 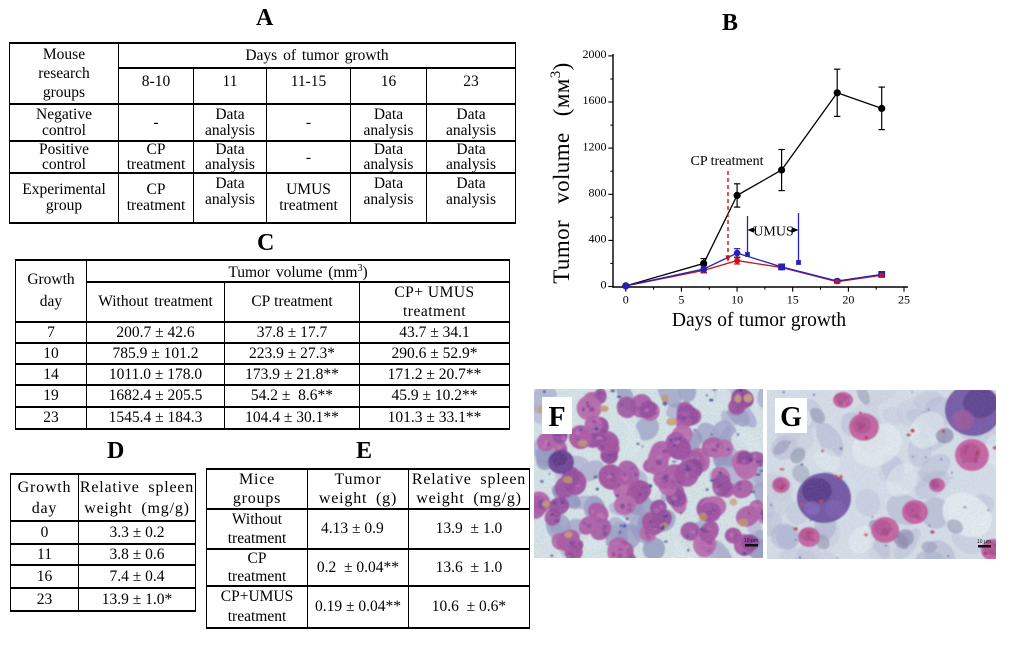 What do you see at coordinates (598, 193) in the screenshot?
I see `svg-text: 800` at bounding box center [598, 193].